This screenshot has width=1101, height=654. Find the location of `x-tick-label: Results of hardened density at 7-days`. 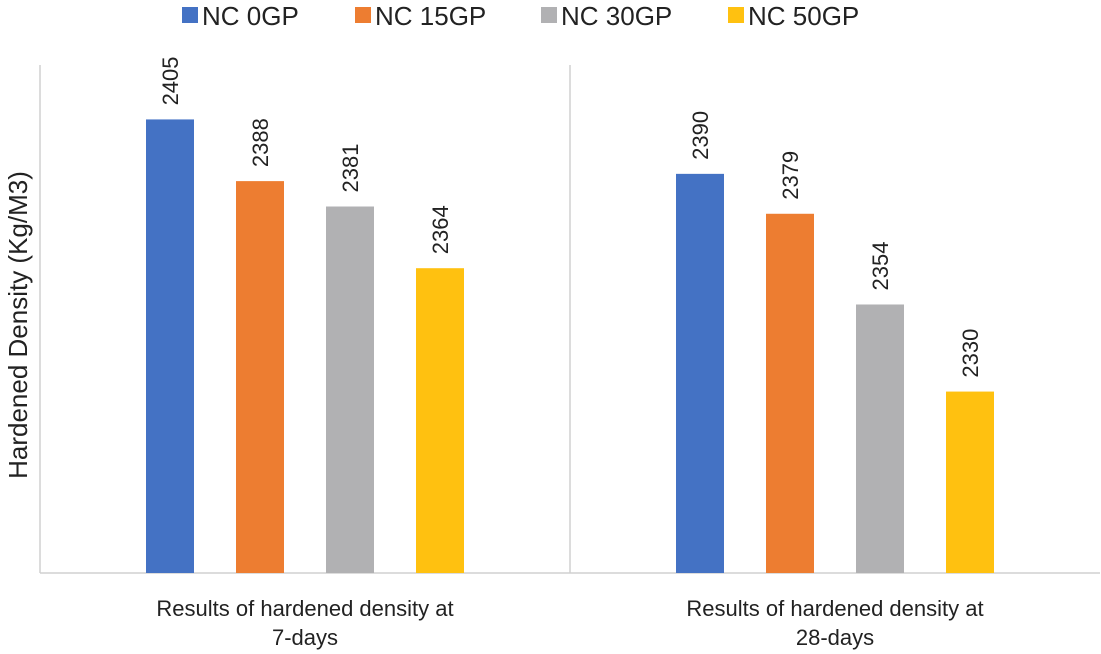

x-tick-label: Results of hardened density at 7-days is located at coordinates (304, 623).